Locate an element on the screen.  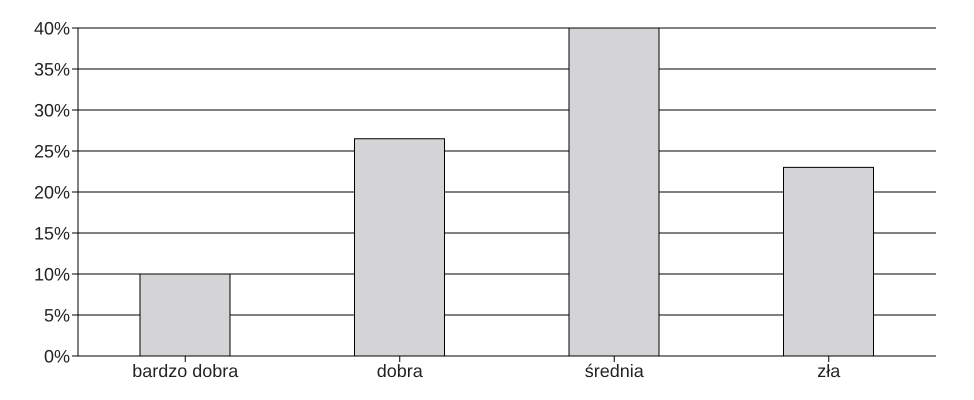
y-tick-label: 5% is located at coordinates (57, 315).